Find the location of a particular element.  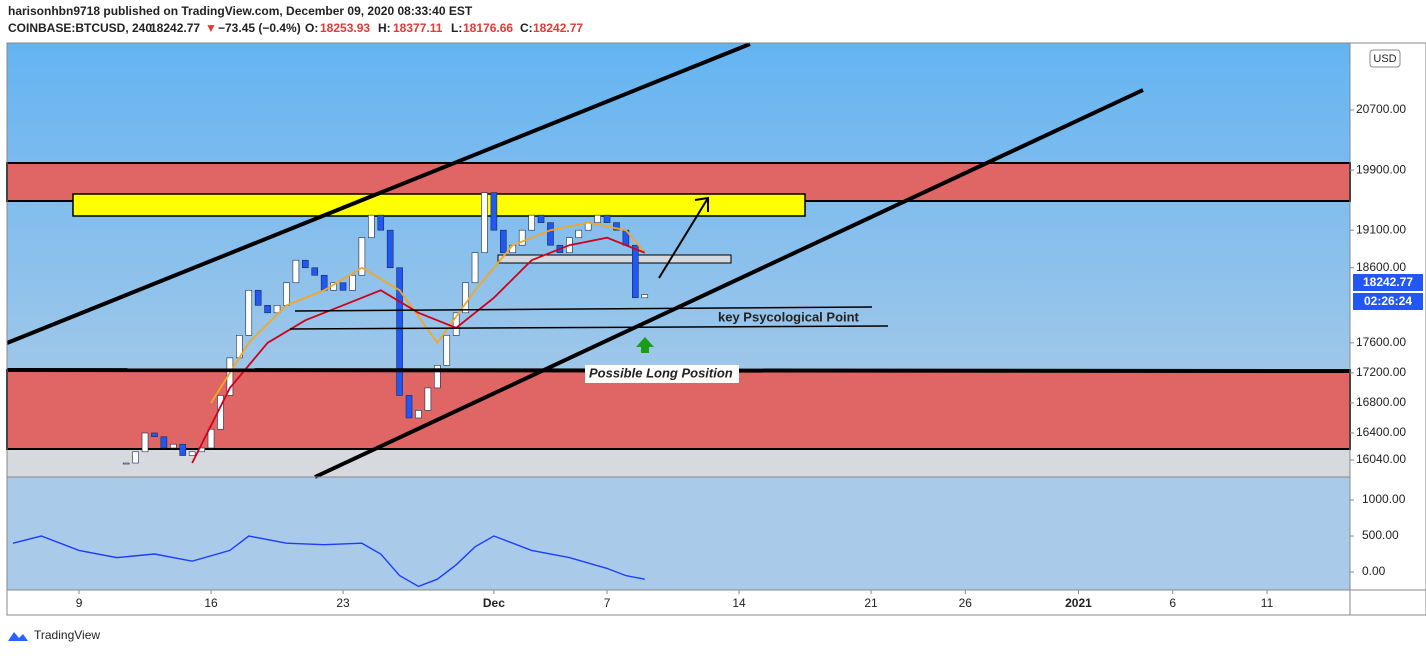

y-tick-label: 0.00 is located at coordinates (1374, 571).